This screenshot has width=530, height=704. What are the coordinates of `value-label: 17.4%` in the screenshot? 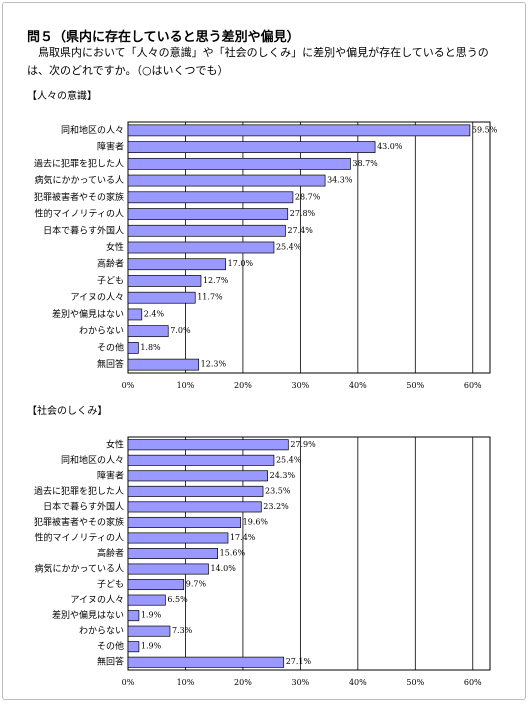 It's located at (243, 537).